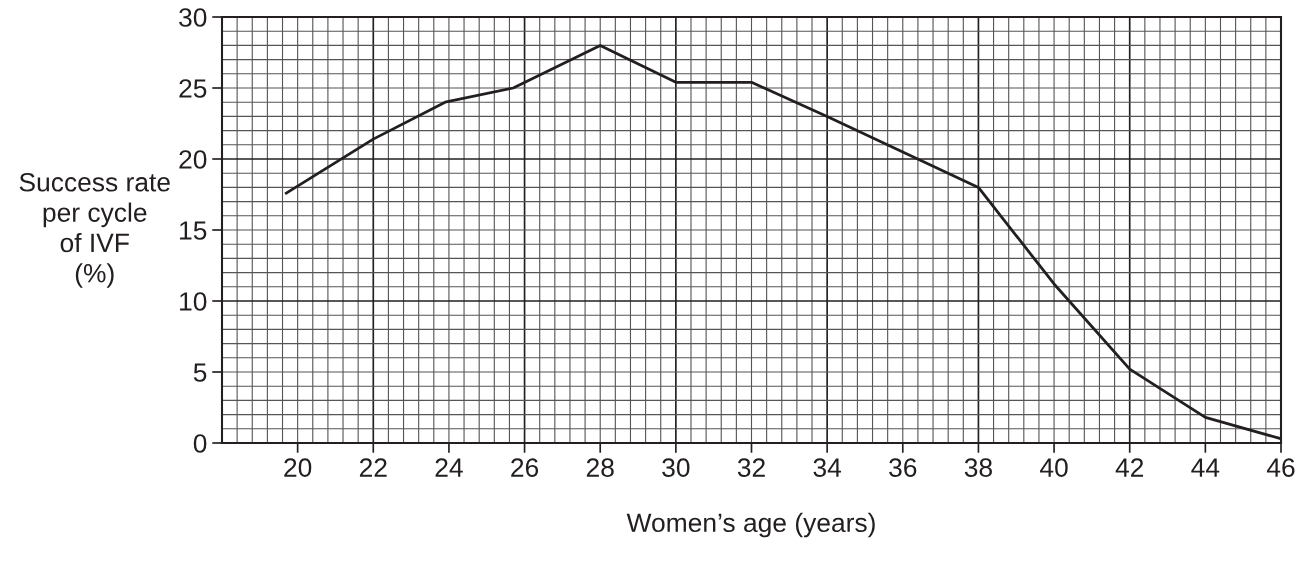 Image resolution: width=1310 pixels, height=568 pixels. What do you see at coordinates (827, 467) in the screenshot?
I see `x-tick-label: 34` at bounding box center [827, 467].